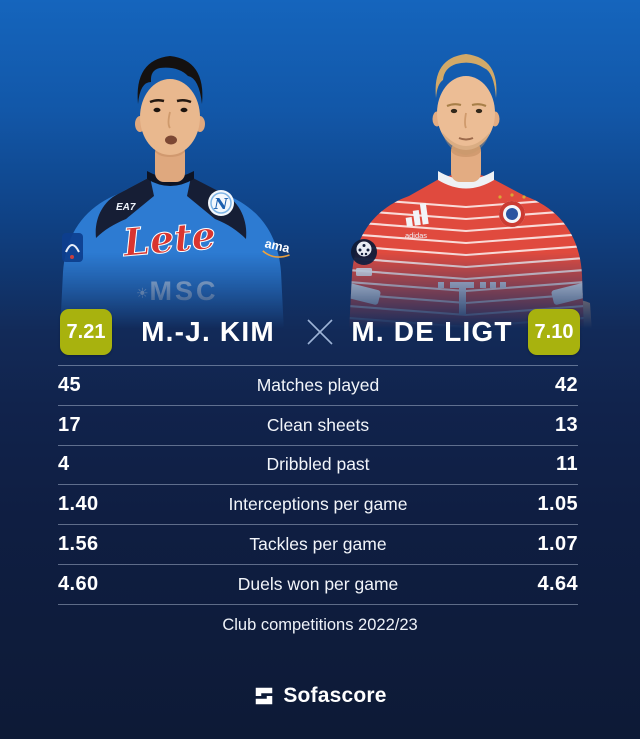 The width and height of the screenshot is (640, 739). I want to click on svg-text: ama, so click(277, 246).